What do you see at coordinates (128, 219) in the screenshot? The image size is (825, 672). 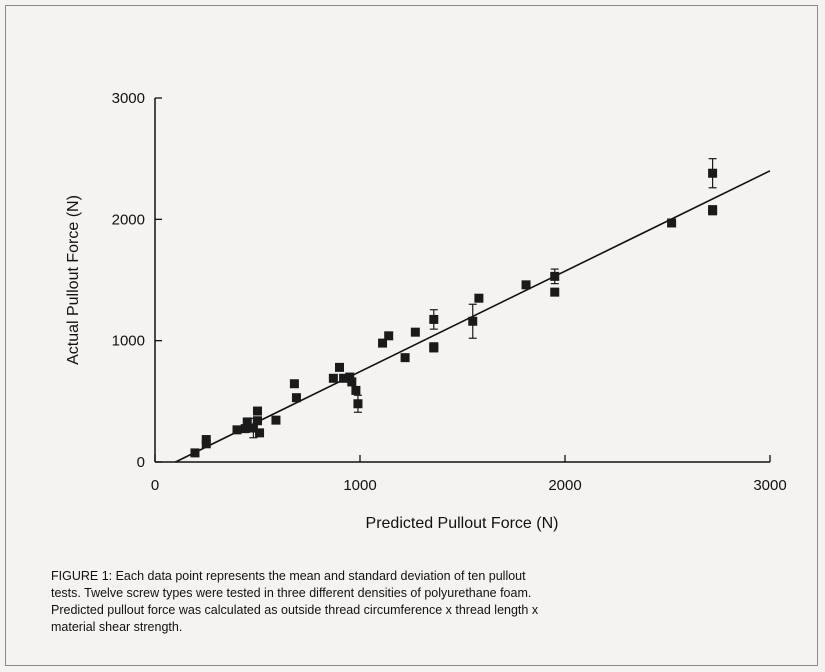 I see `y-tick-label: 2000` at bounding box center [128, 219].